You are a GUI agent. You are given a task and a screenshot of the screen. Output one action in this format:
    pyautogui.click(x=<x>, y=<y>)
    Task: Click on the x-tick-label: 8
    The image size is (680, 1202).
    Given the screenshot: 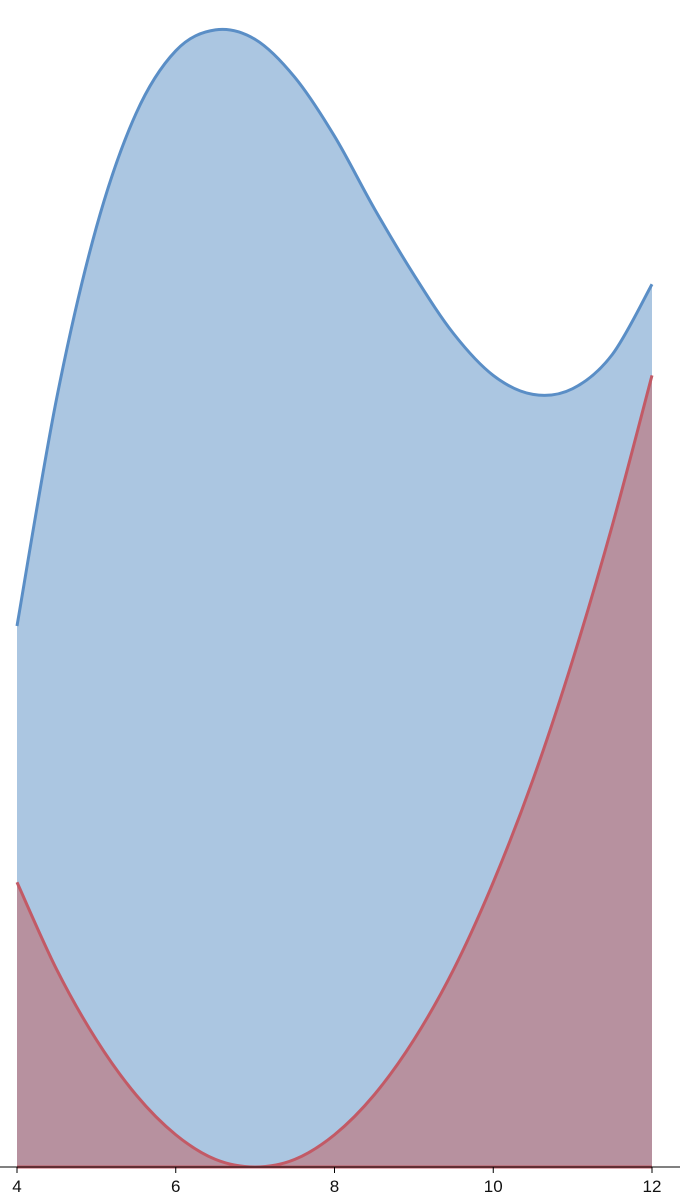 What is the action you would take?
    pyautogui.click(x=334, y=1186)
    